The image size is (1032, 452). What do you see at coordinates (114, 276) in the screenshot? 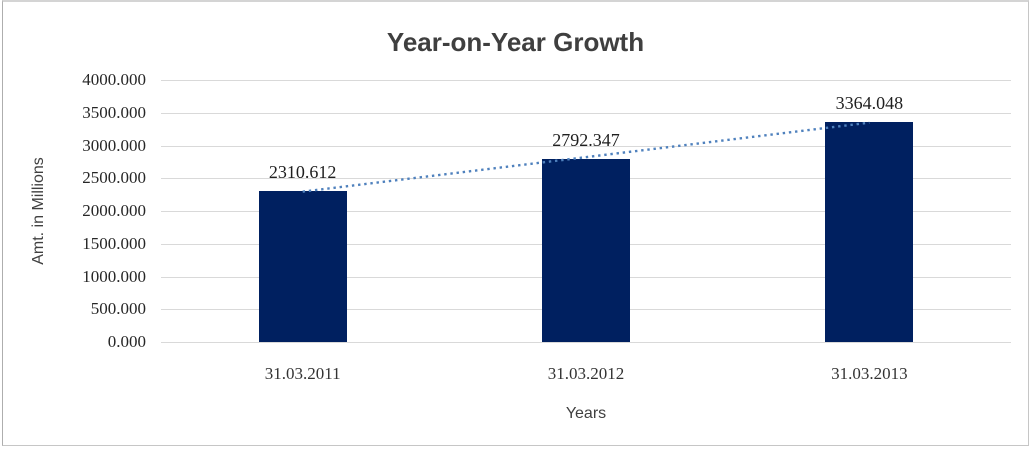
I see `y-tick-label: 1000.000` at bounding box center [114, 276].